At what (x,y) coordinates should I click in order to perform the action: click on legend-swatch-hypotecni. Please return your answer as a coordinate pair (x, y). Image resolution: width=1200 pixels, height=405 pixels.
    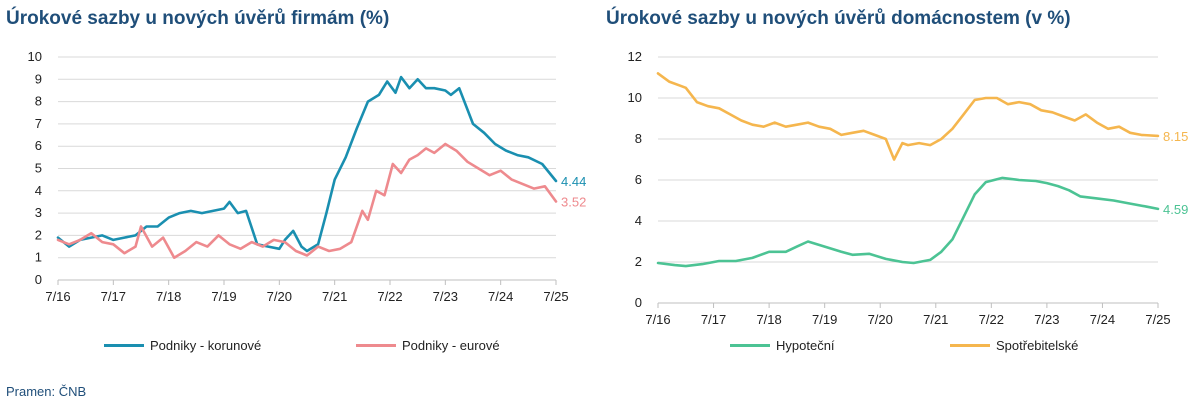
    Looking at the image, I should click on (750, 345).